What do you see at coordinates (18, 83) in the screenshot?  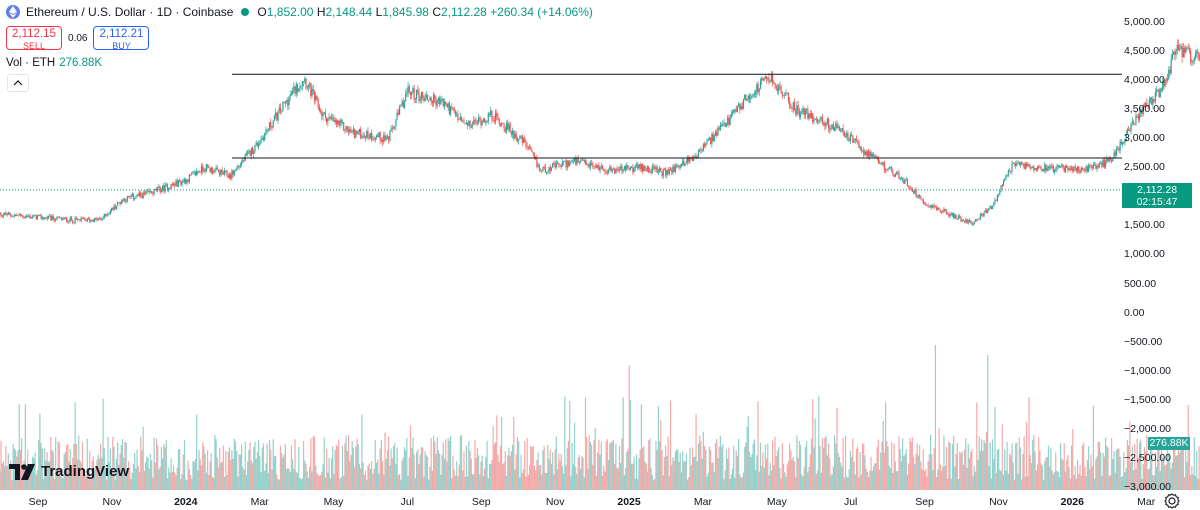 I see `collapse-legend-button` at bounding box center [18, 83].